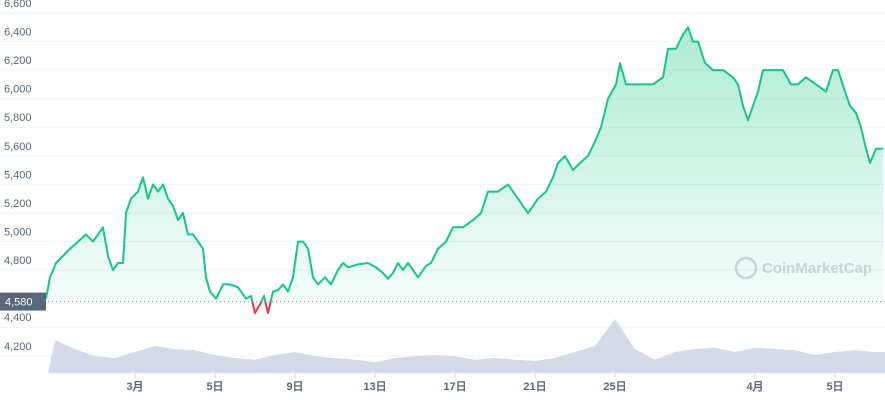 The image size is (885, 400). Describe the element at coordinates (294, 386) in the screenshot. I see `x-tick-label: 9日` at that location.